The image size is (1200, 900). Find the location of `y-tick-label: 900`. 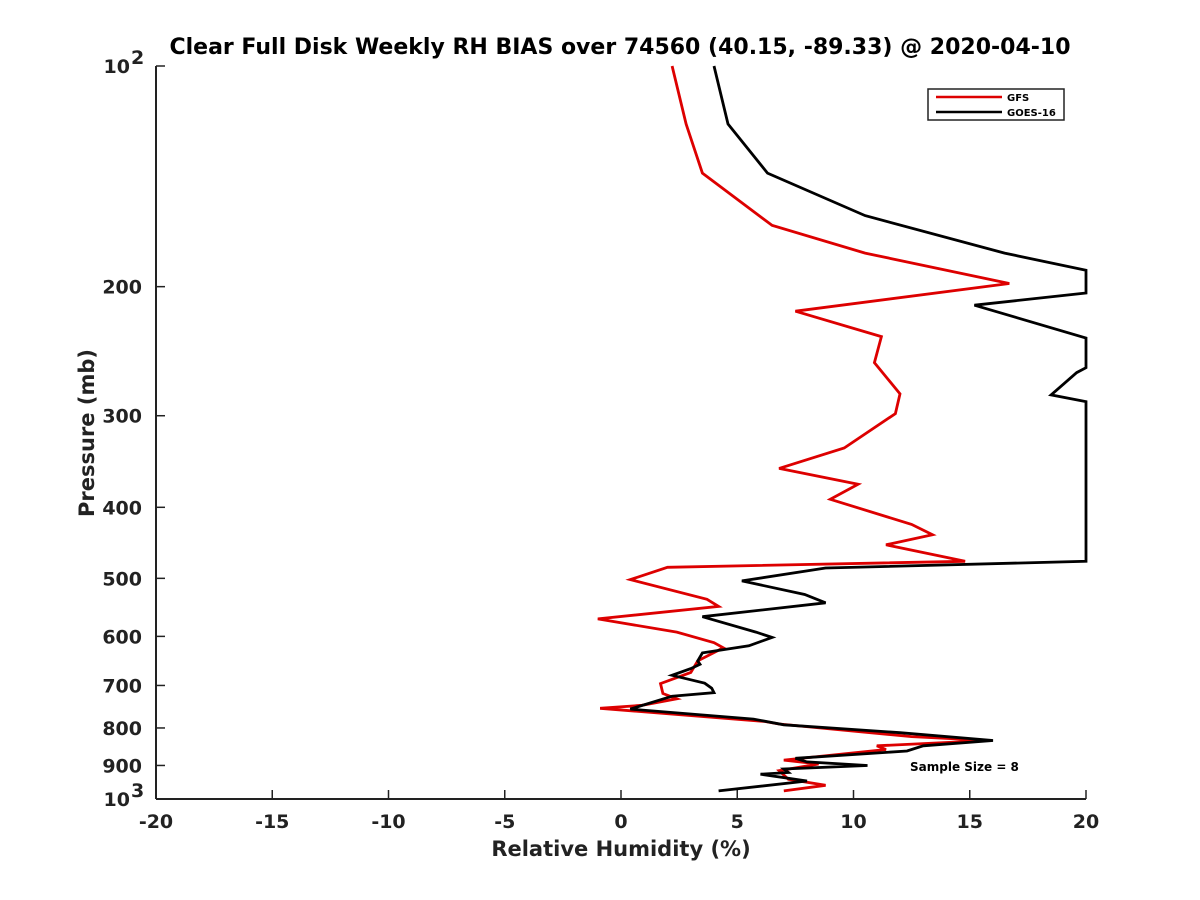

y-tick-label: 900 is located at coordinates (122, 766).